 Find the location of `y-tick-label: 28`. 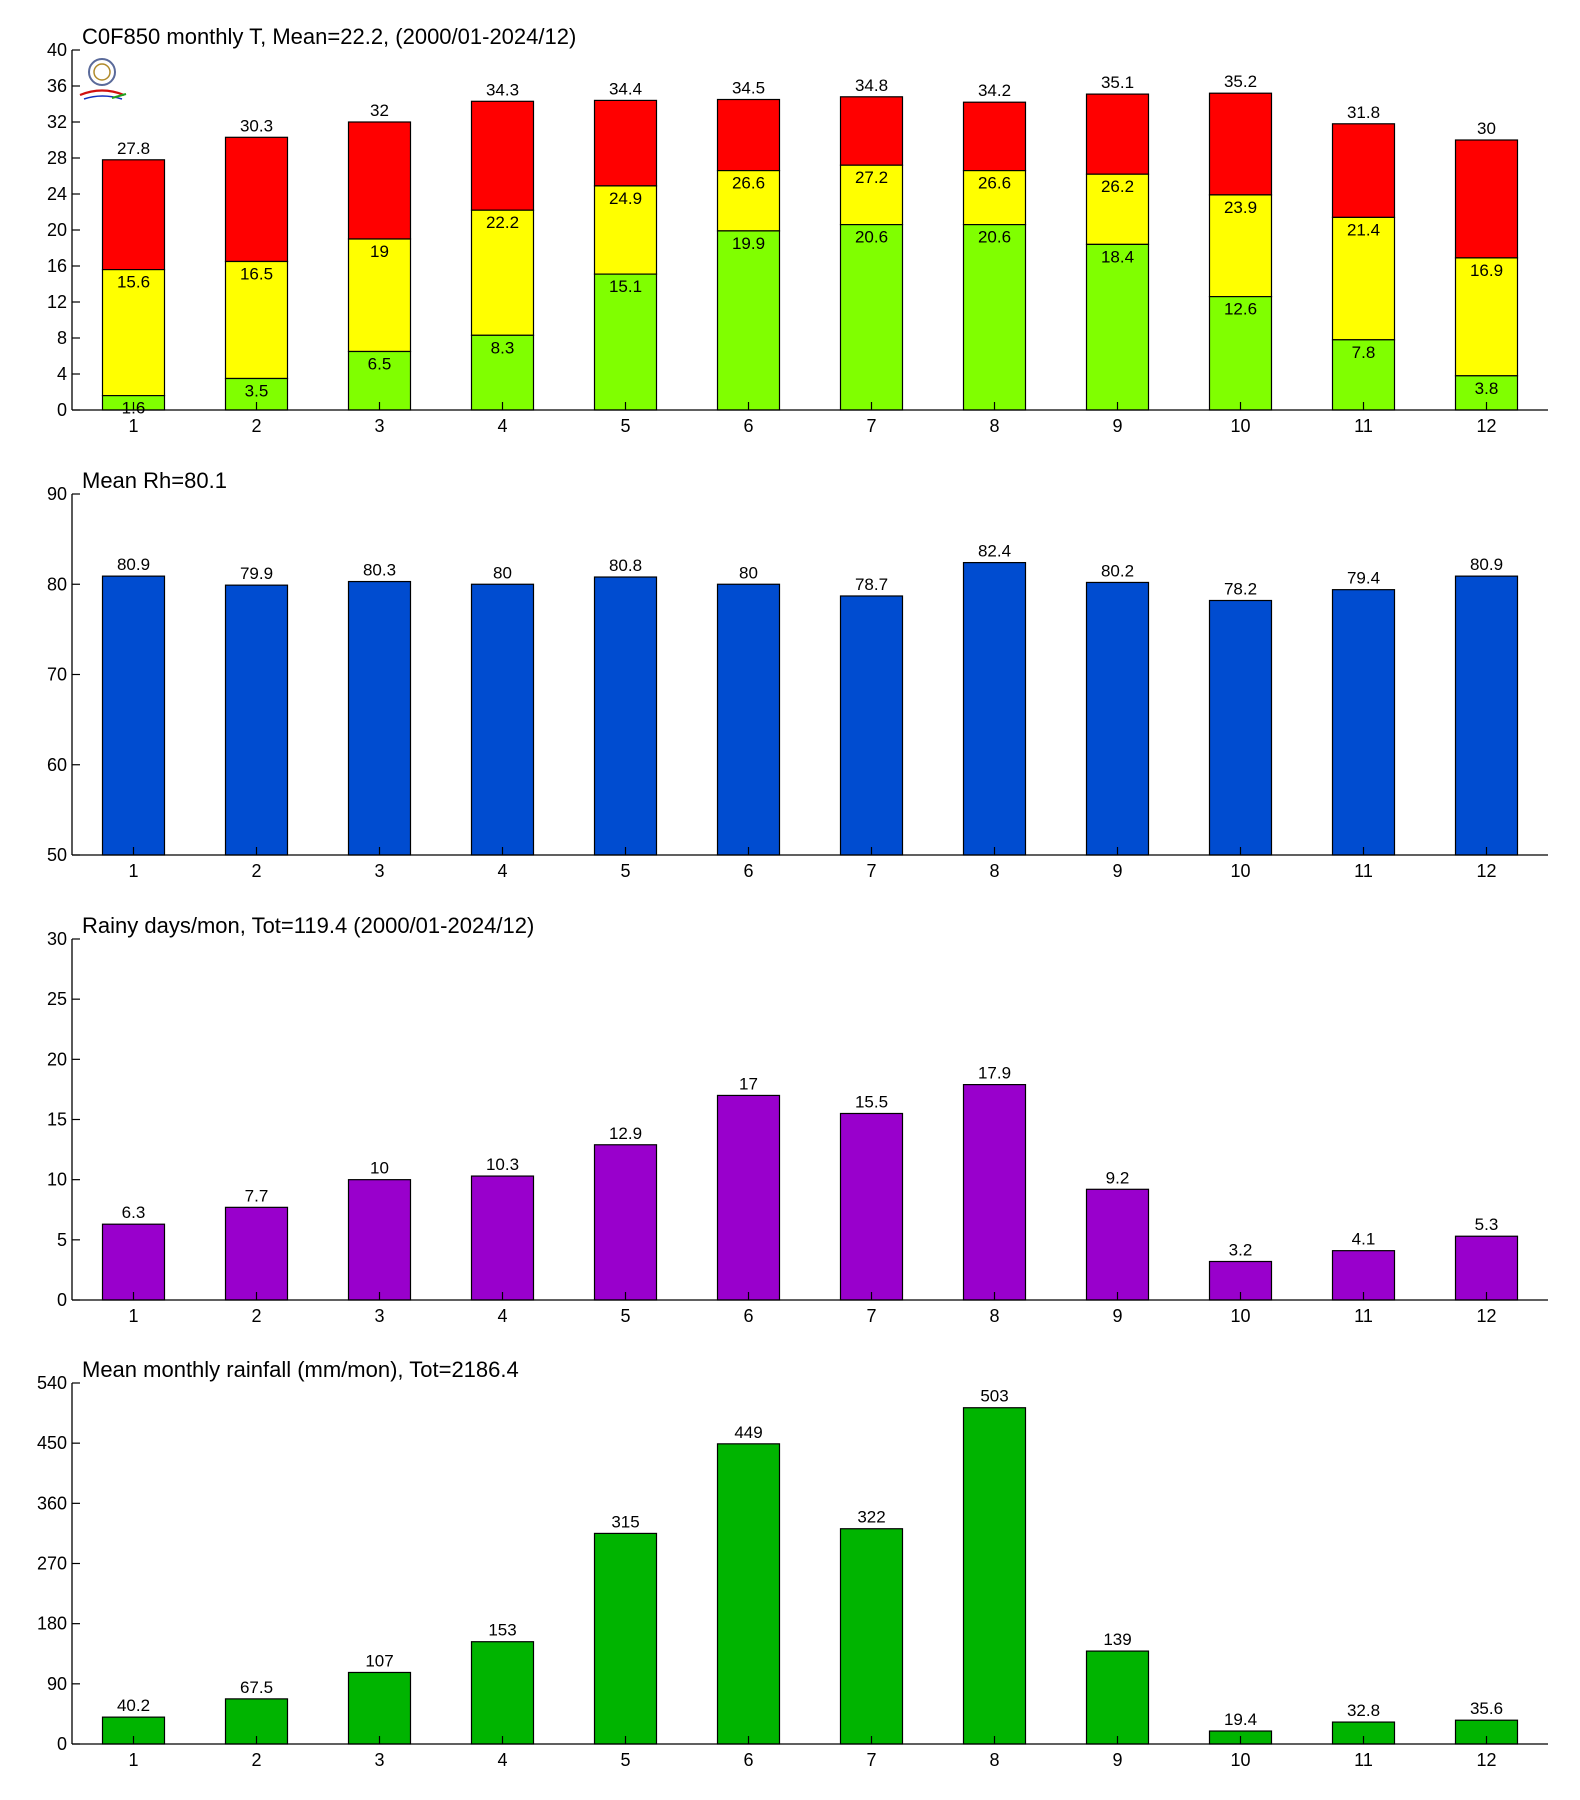

y-tick-label: 28 is located at coordinates (57, 158).